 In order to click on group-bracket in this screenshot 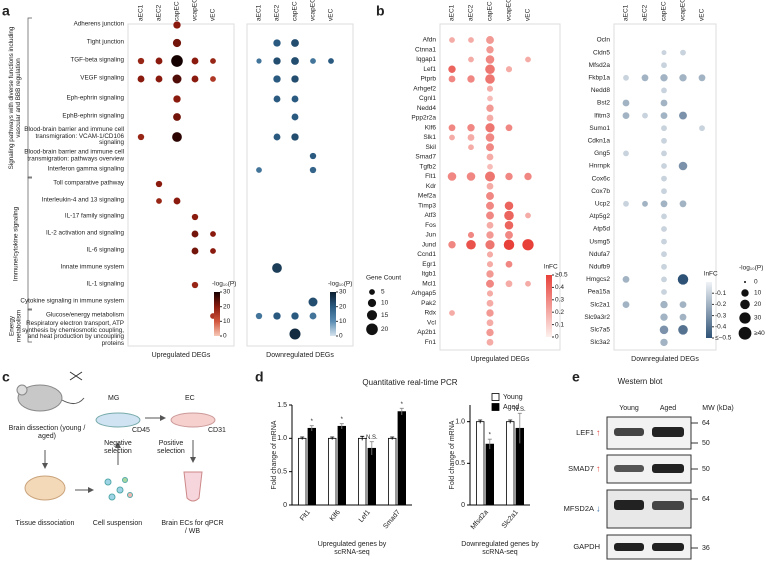, I will do `click(29, 243)`.